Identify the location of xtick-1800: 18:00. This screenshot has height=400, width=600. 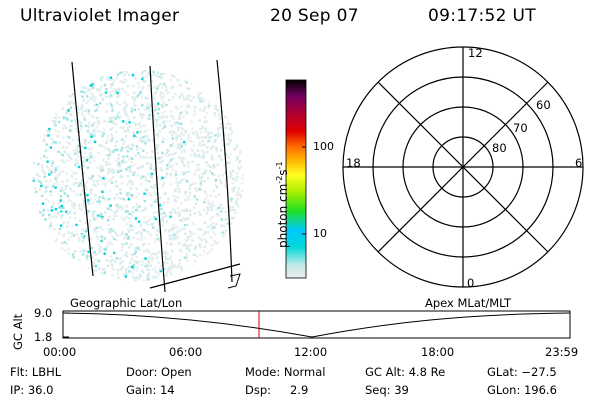
(438, 352).